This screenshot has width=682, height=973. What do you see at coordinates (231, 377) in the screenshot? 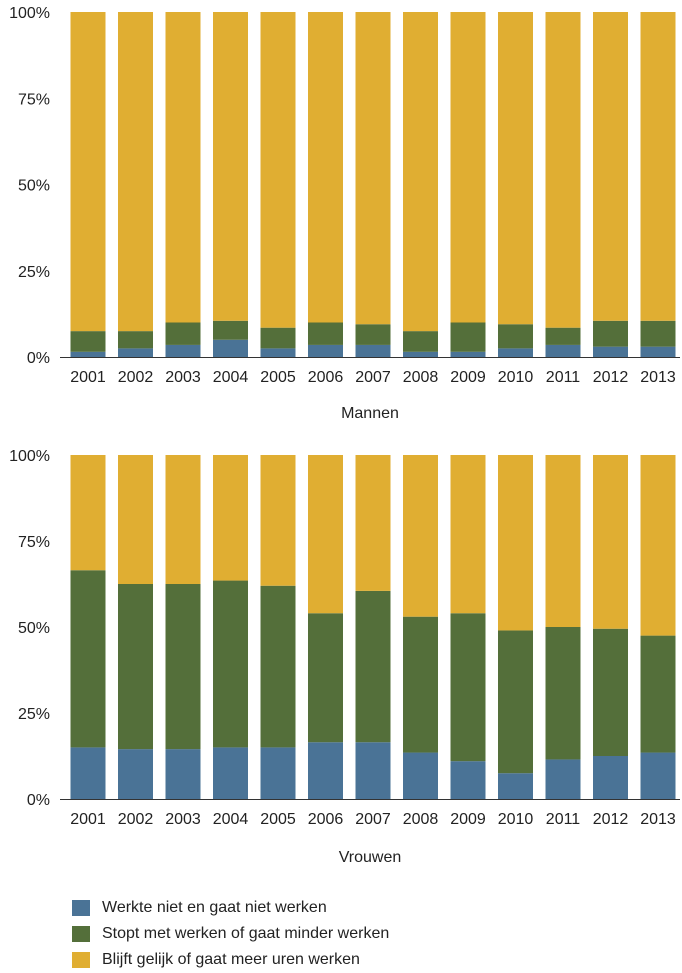
I see `mannen-x-tick-label: 2004` at bounding box center [231, 377].